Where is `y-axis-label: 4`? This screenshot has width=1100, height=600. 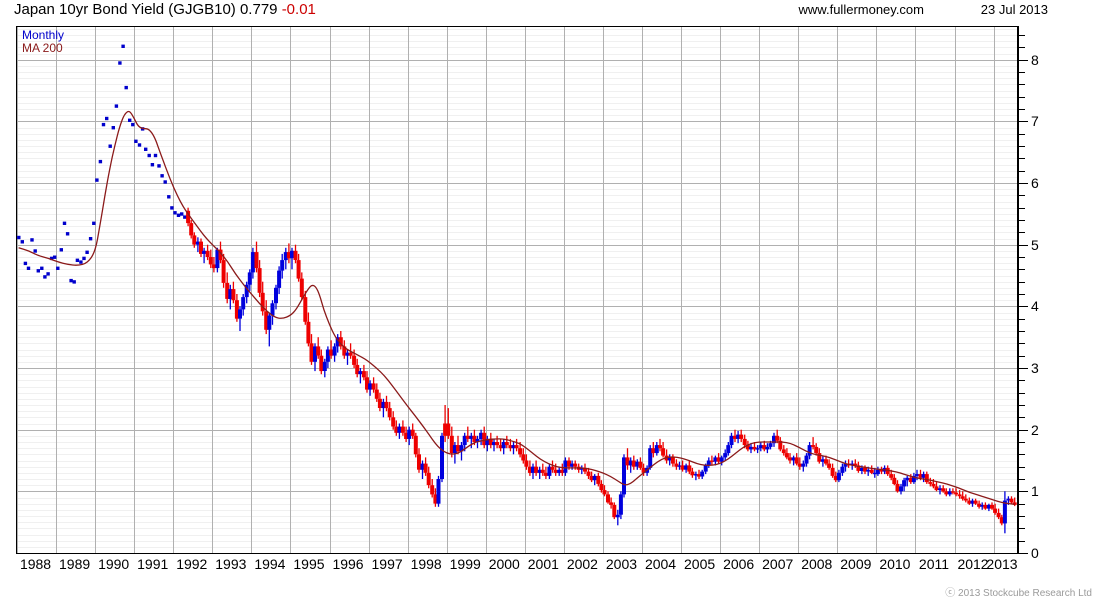 y-axis-label: 4 is located at coordinates (1035, 306).